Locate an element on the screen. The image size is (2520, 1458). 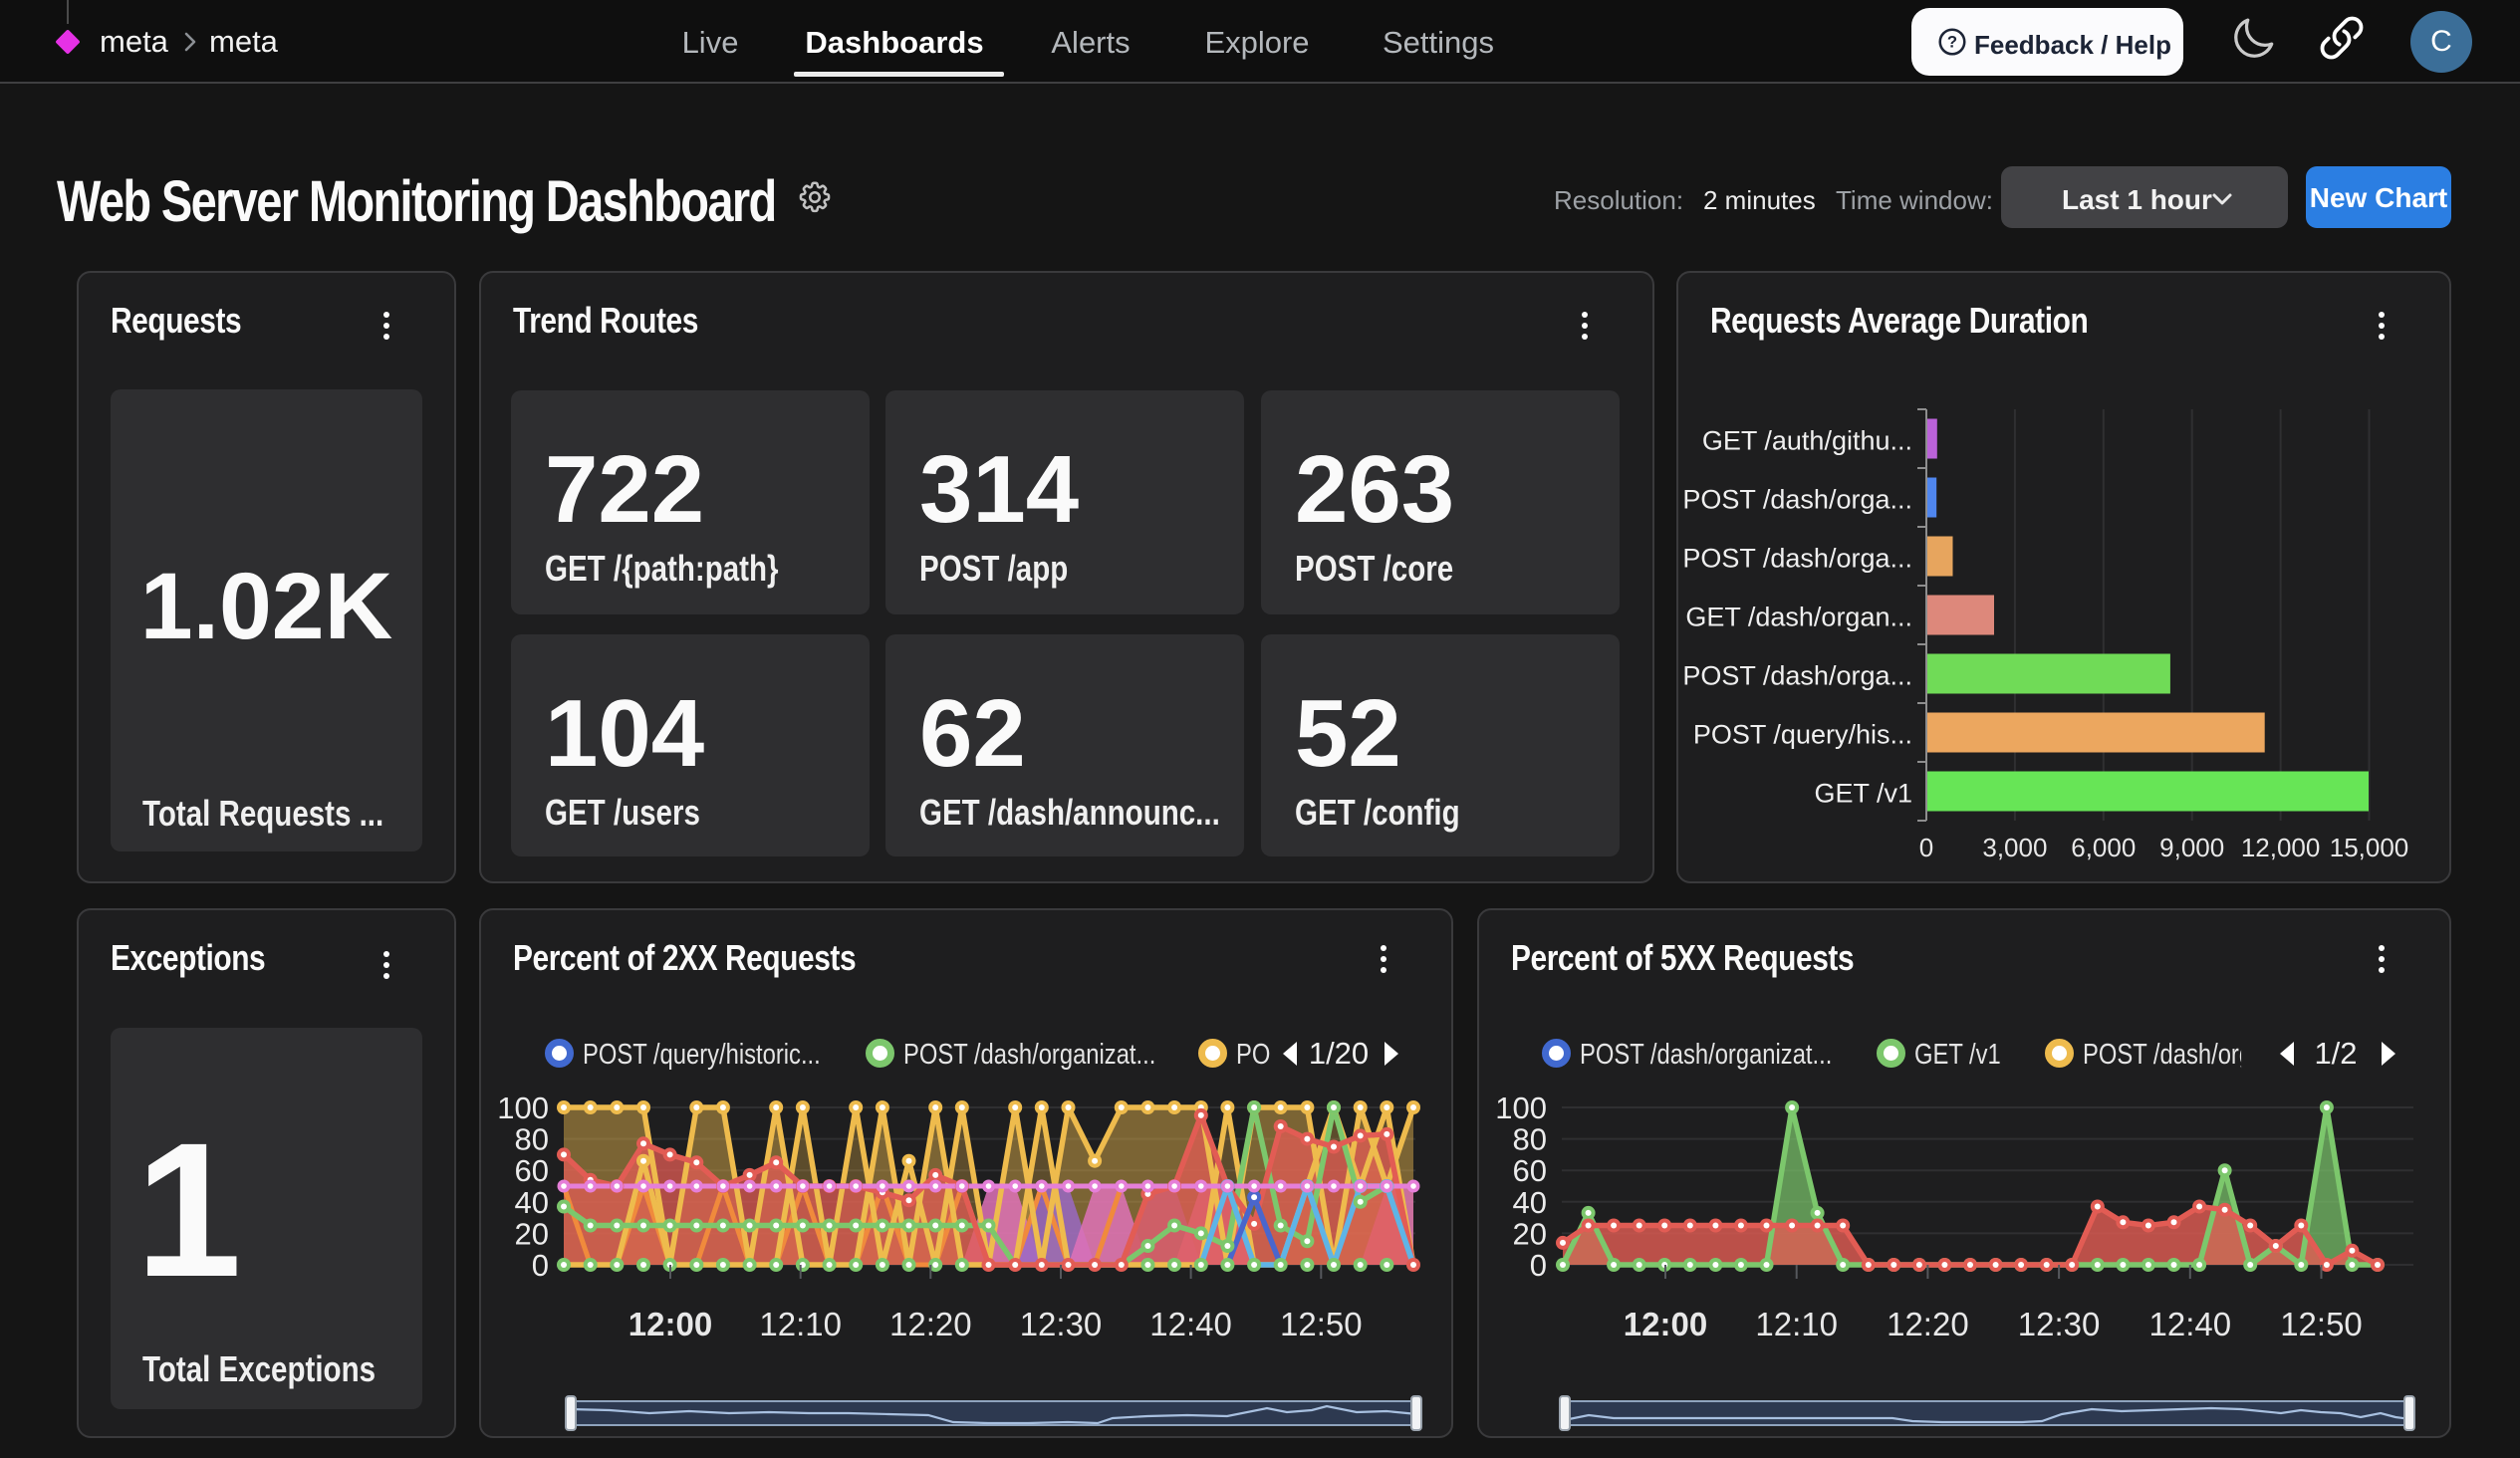
svg-text: 6,000 is located at coordinates (2103, 848).